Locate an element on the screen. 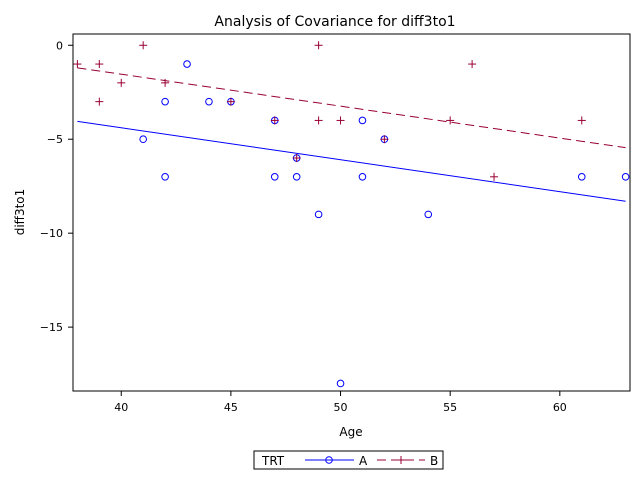 The height and width of the screenshot is (480, 640). fit-line-b is located at coordinates (351, 108).